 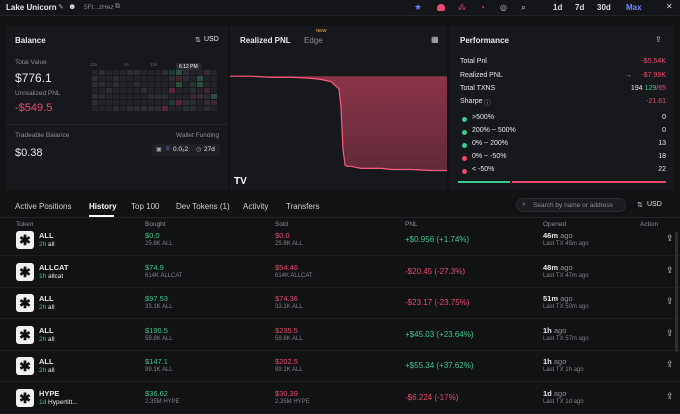 I want to click on timeframe-1d: 1d, so click(x=558, y=7).